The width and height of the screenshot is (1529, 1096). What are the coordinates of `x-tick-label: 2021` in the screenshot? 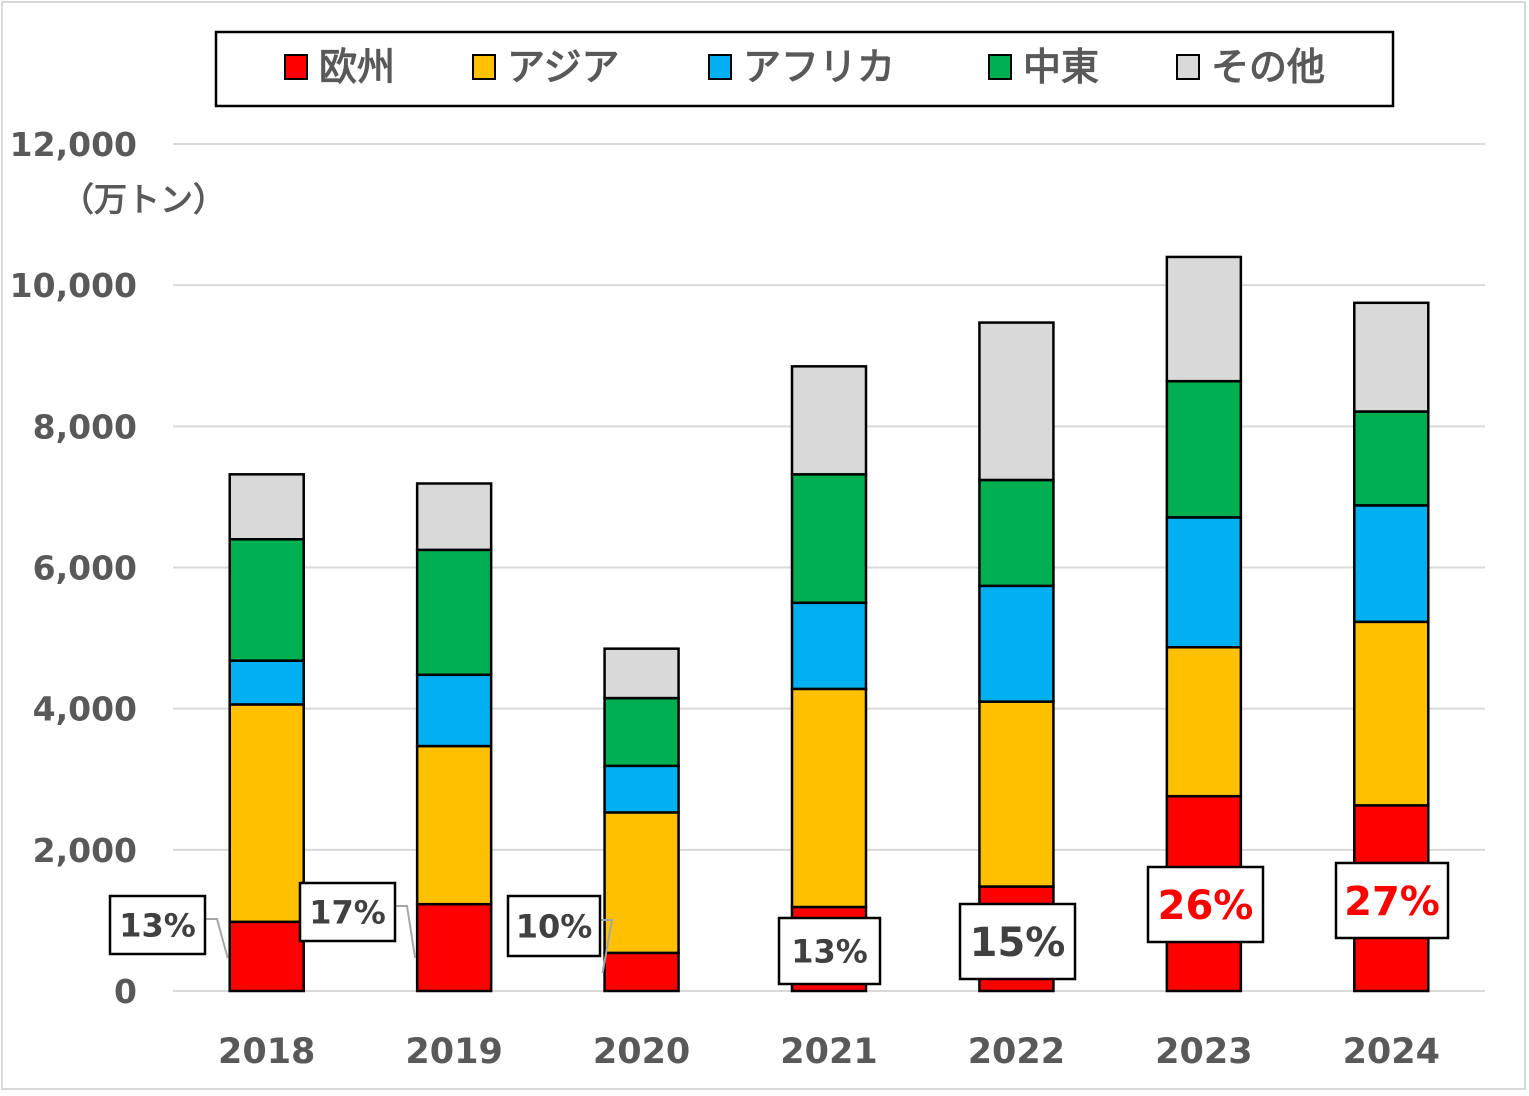 It's located at (828, 1052).